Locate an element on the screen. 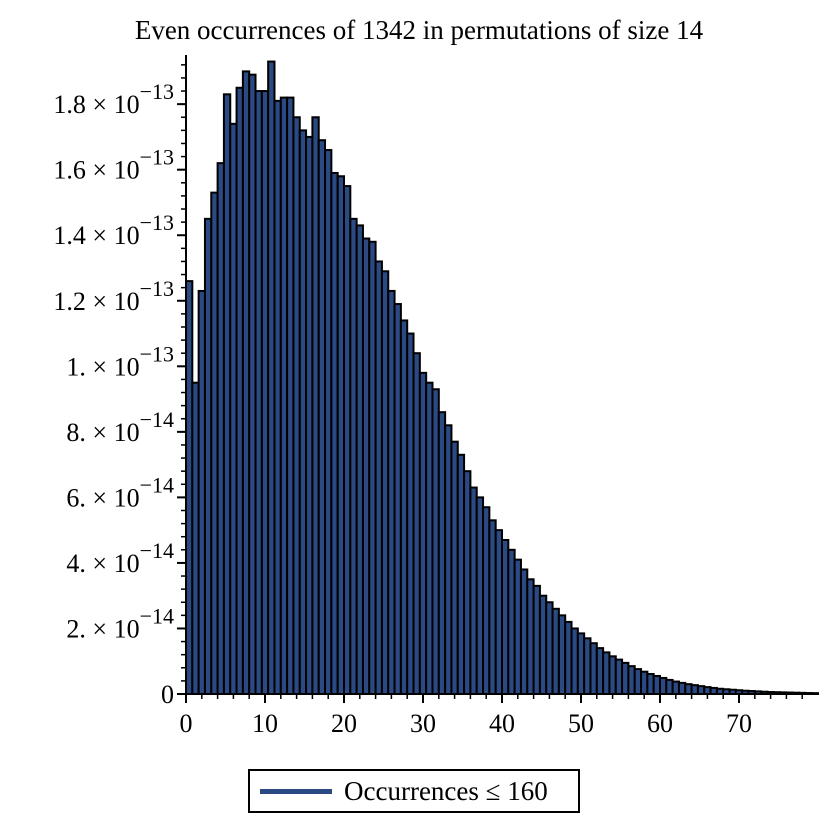  legend: Occurrences ≤ 160 is located at coordinates (414, 791).